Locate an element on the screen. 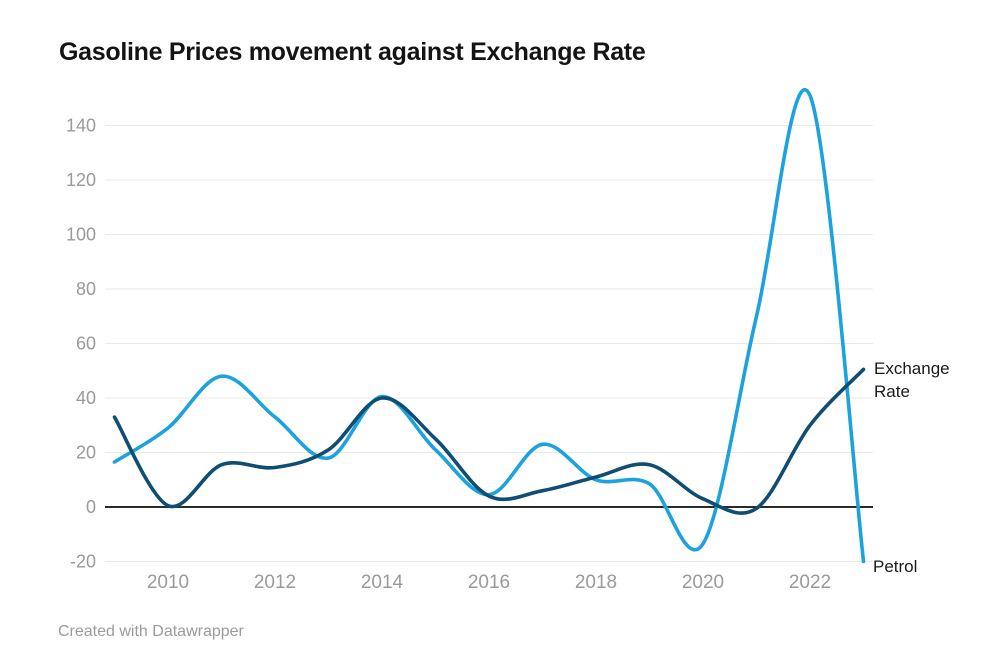 This screenshot has width=981, height=668. x-tick-label: 2012 is located at coordinates (275, 582).